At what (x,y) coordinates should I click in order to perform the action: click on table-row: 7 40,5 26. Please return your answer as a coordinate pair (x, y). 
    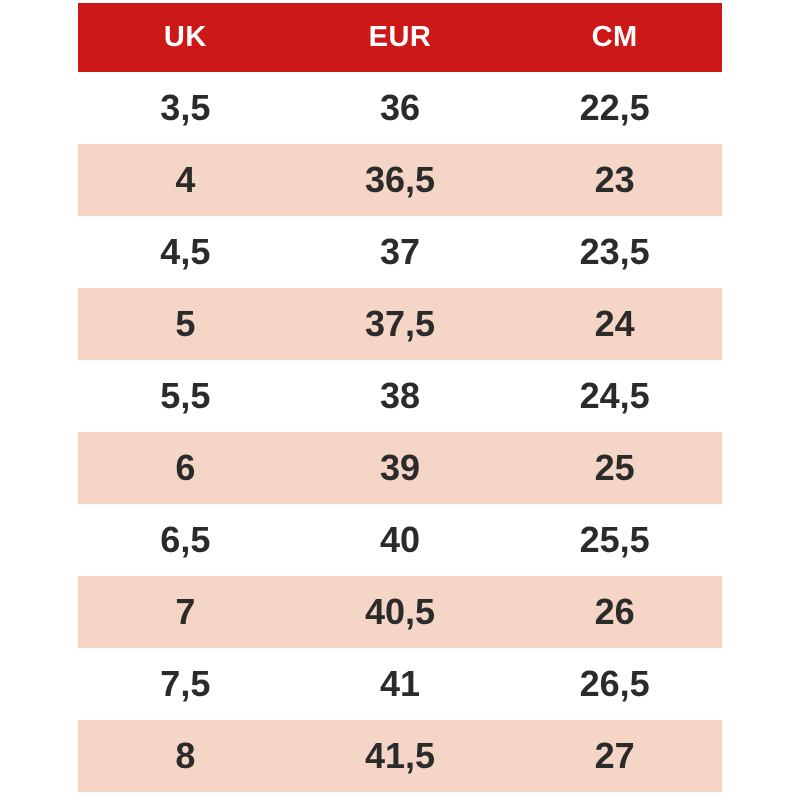
    Looking at the image, I should click on (400, 612).